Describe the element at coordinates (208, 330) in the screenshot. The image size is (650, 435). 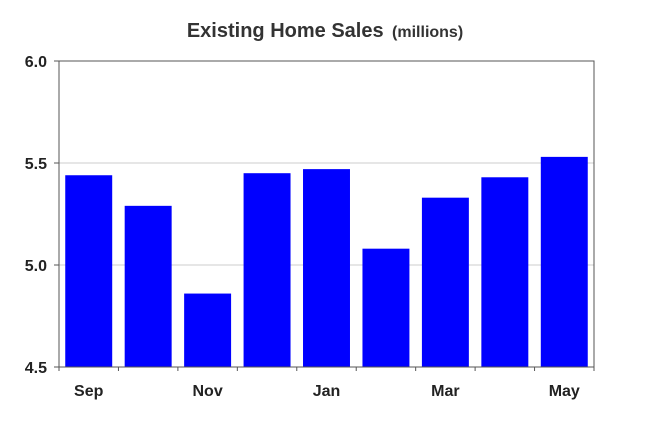
I see `bar-nov` at that location.